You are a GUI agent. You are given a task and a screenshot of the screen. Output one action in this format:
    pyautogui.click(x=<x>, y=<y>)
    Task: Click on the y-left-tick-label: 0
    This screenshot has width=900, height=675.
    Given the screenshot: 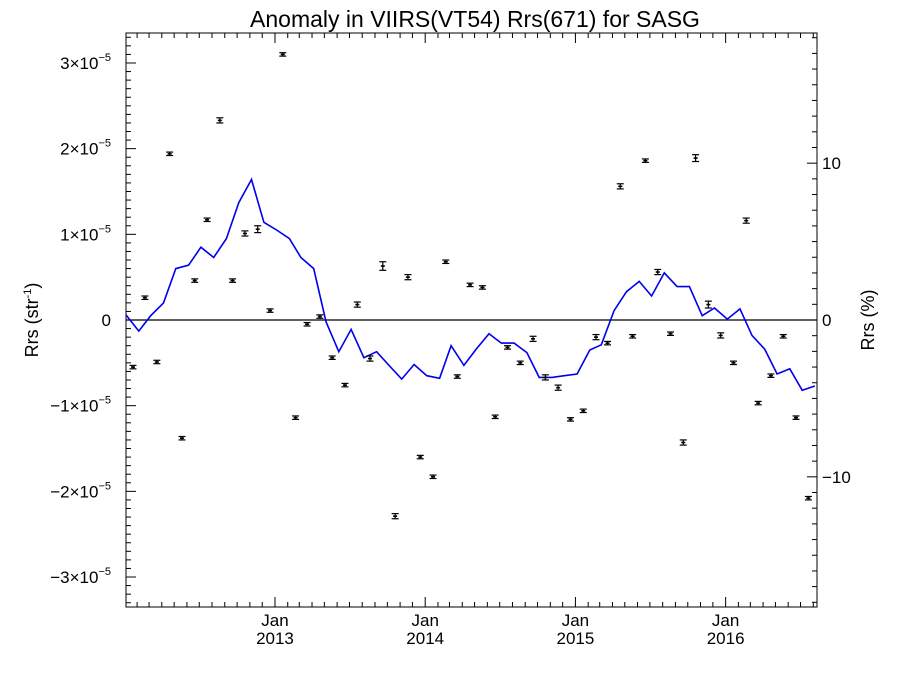 What is the action you would take?
    pyautogui.click(x=106, y=320)
    